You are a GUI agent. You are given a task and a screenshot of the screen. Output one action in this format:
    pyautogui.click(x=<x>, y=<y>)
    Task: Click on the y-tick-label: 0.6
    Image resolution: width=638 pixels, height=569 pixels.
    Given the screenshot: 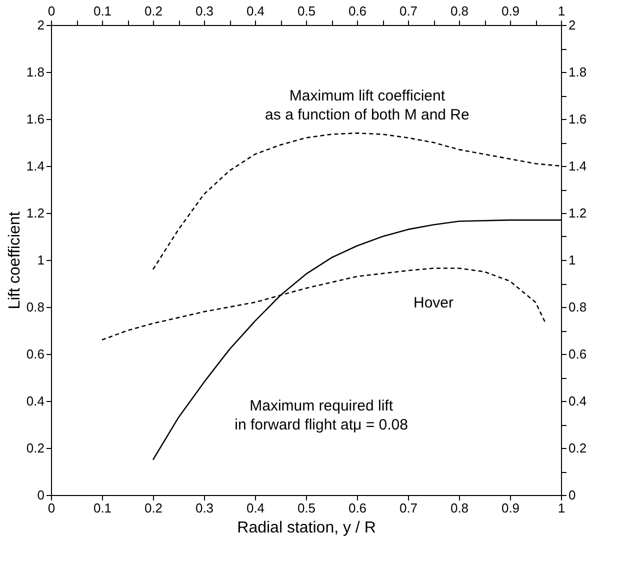 What is the action you would take?
    pyautogui.click(x=35, y=354)
    